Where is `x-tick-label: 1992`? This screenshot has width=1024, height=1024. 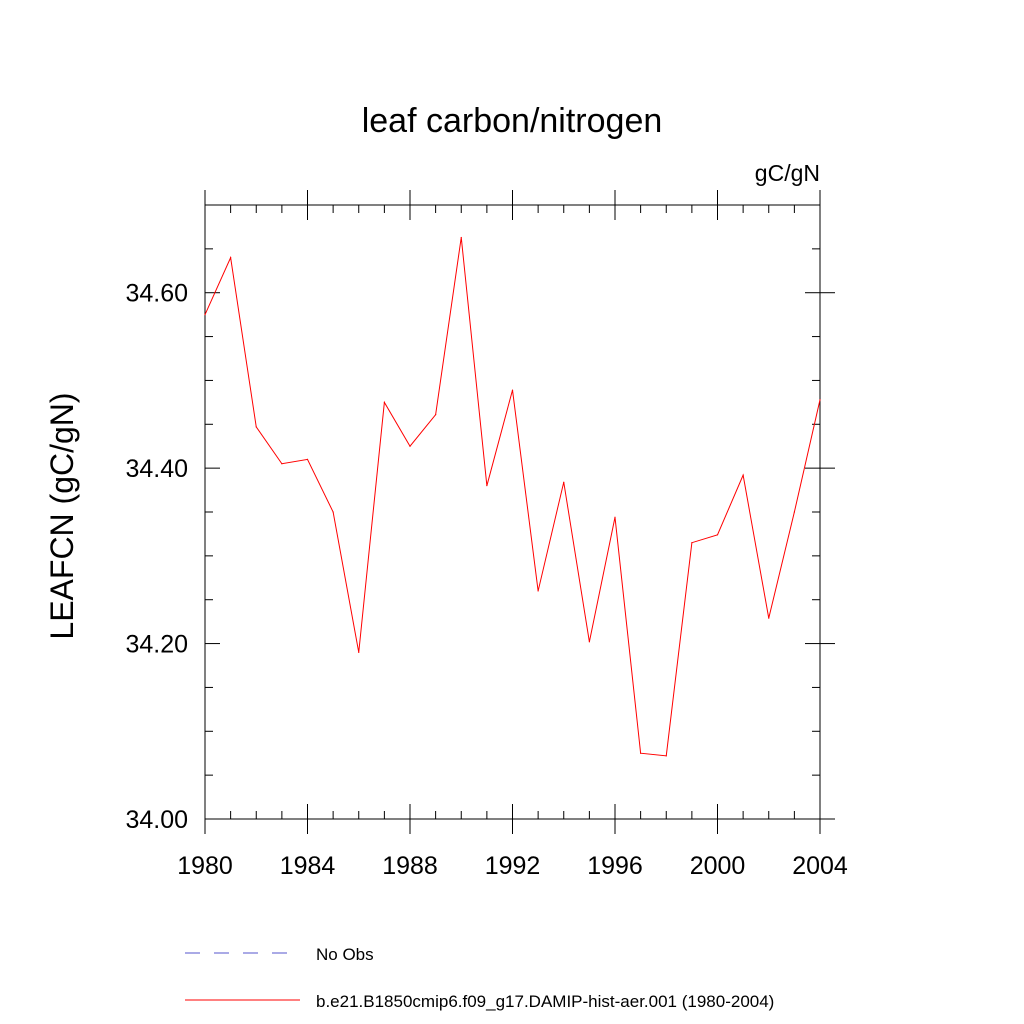
x-tick-label: 1992 is located at coordinates (513, 866).